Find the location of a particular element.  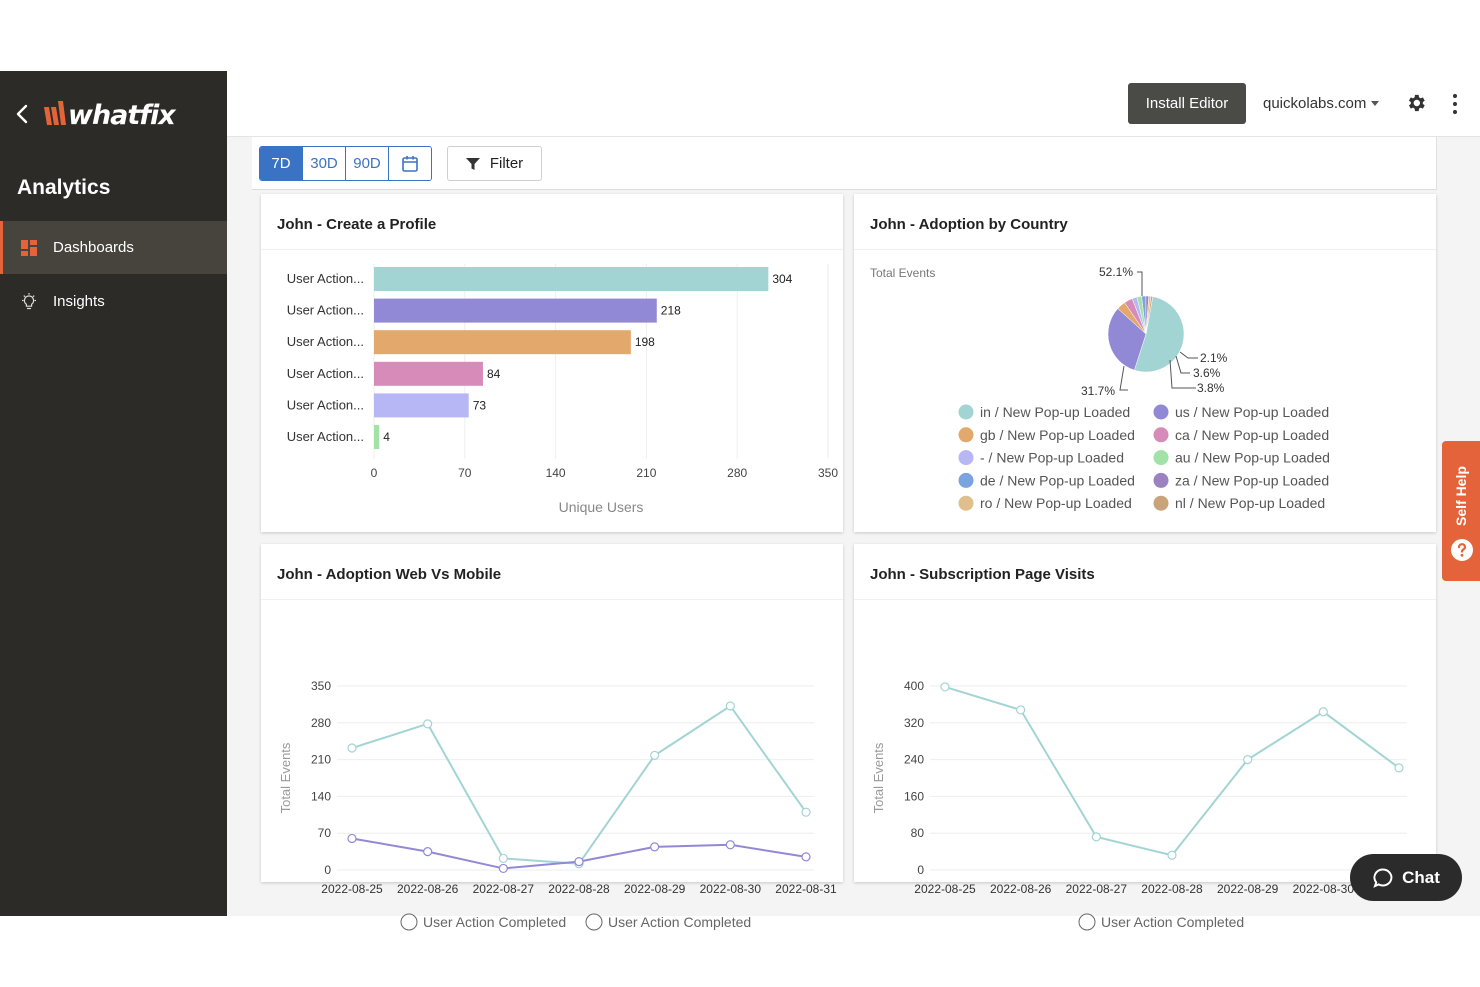

filter-button: Filter is located at coordinates (494, 163).